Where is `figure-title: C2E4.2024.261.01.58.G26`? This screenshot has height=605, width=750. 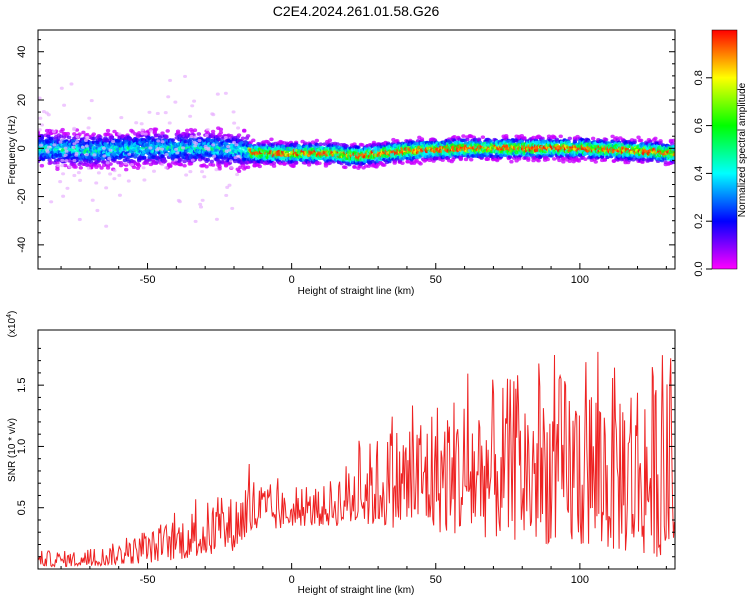 figure-title: C2E4.2024.261.01.58.G26 is located at coordinates (356, 11).